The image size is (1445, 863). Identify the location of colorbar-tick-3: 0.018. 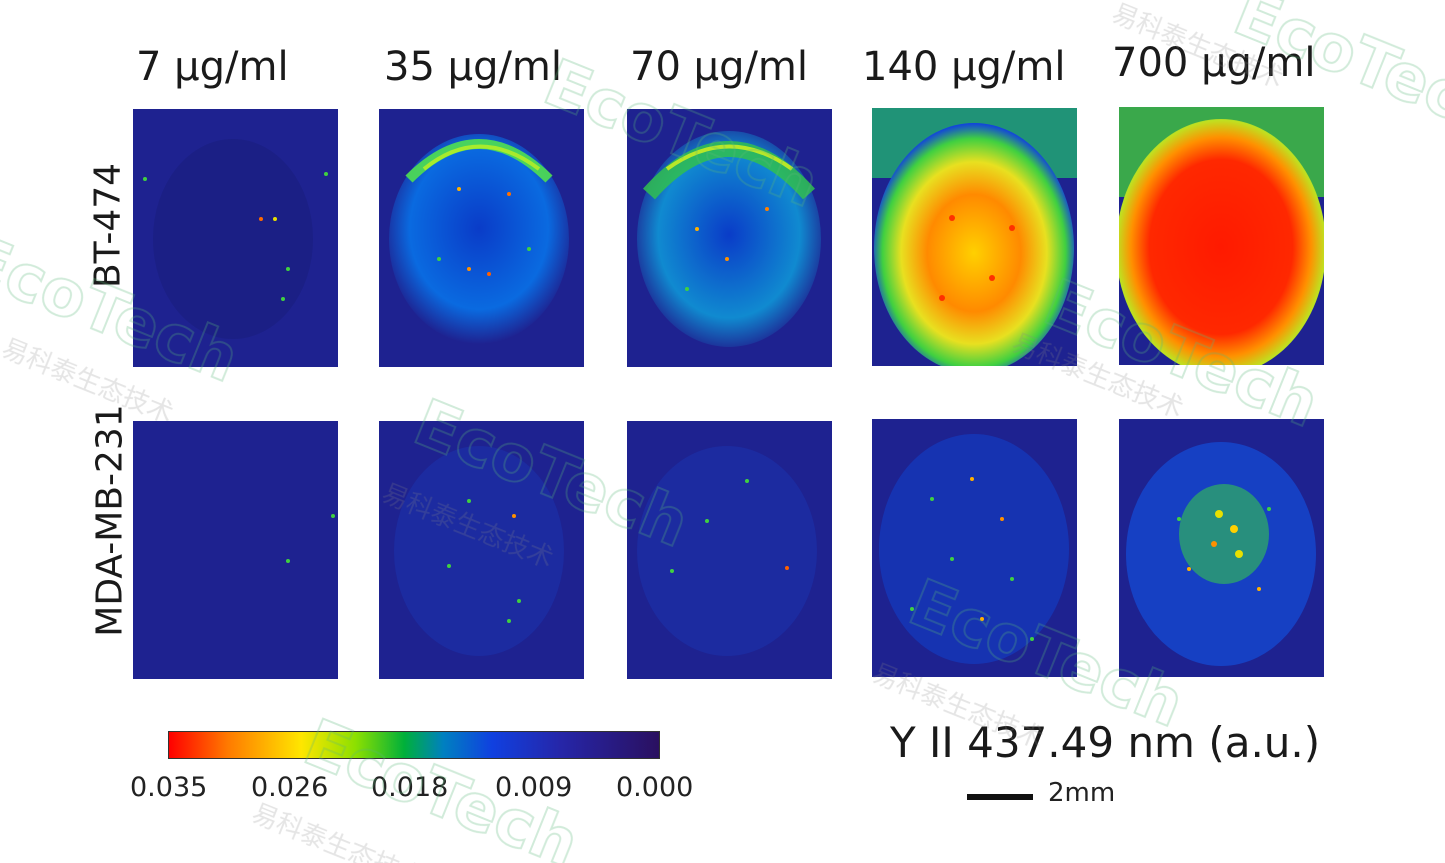
(410, 787).